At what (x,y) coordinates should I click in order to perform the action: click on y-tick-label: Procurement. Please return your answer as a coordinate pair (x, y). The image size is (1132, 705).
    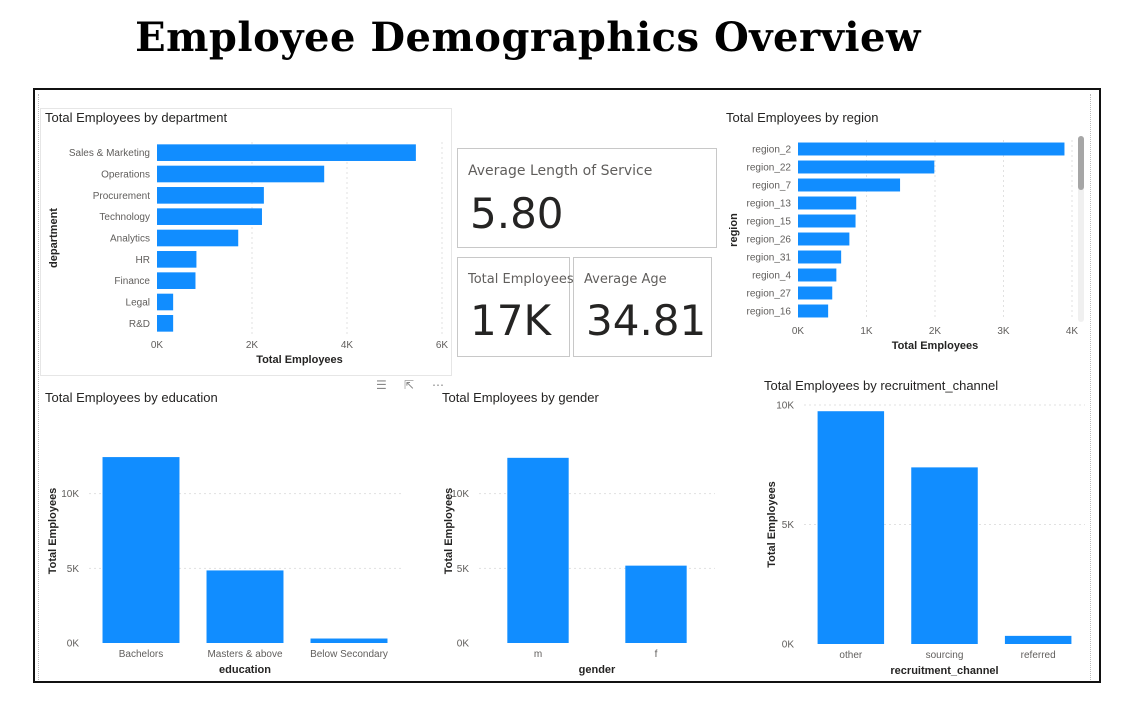
    Looking at the image, I should click on (121, 196).